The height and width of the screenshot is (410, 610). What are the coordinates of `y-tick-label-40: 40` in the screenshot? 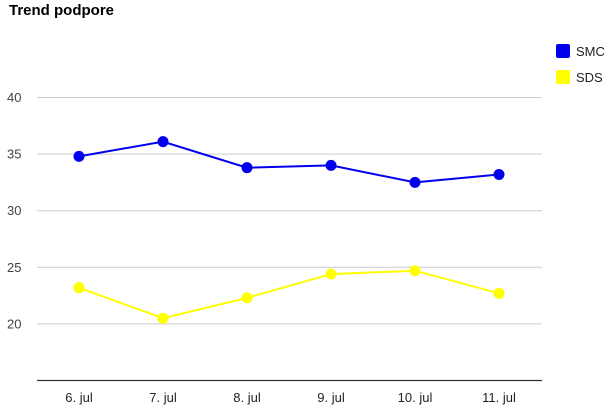 It's located at (14, 97).